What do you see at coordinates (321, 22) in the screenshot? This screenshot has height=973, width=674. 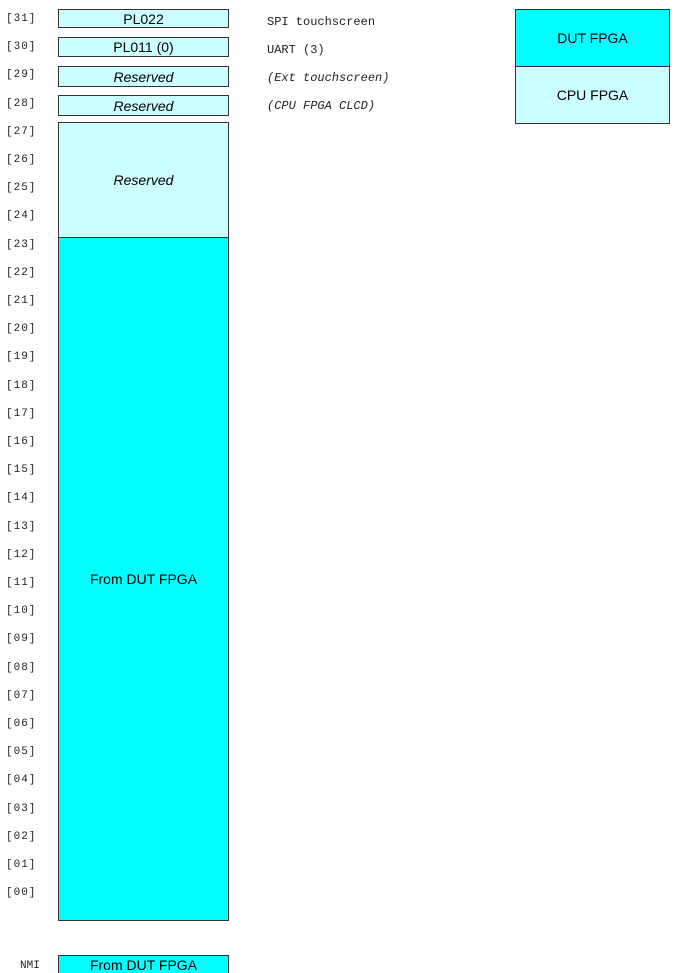 I see `desc-spi-touchscreen: SPI touchscreen` at bounding box center [321, 22].